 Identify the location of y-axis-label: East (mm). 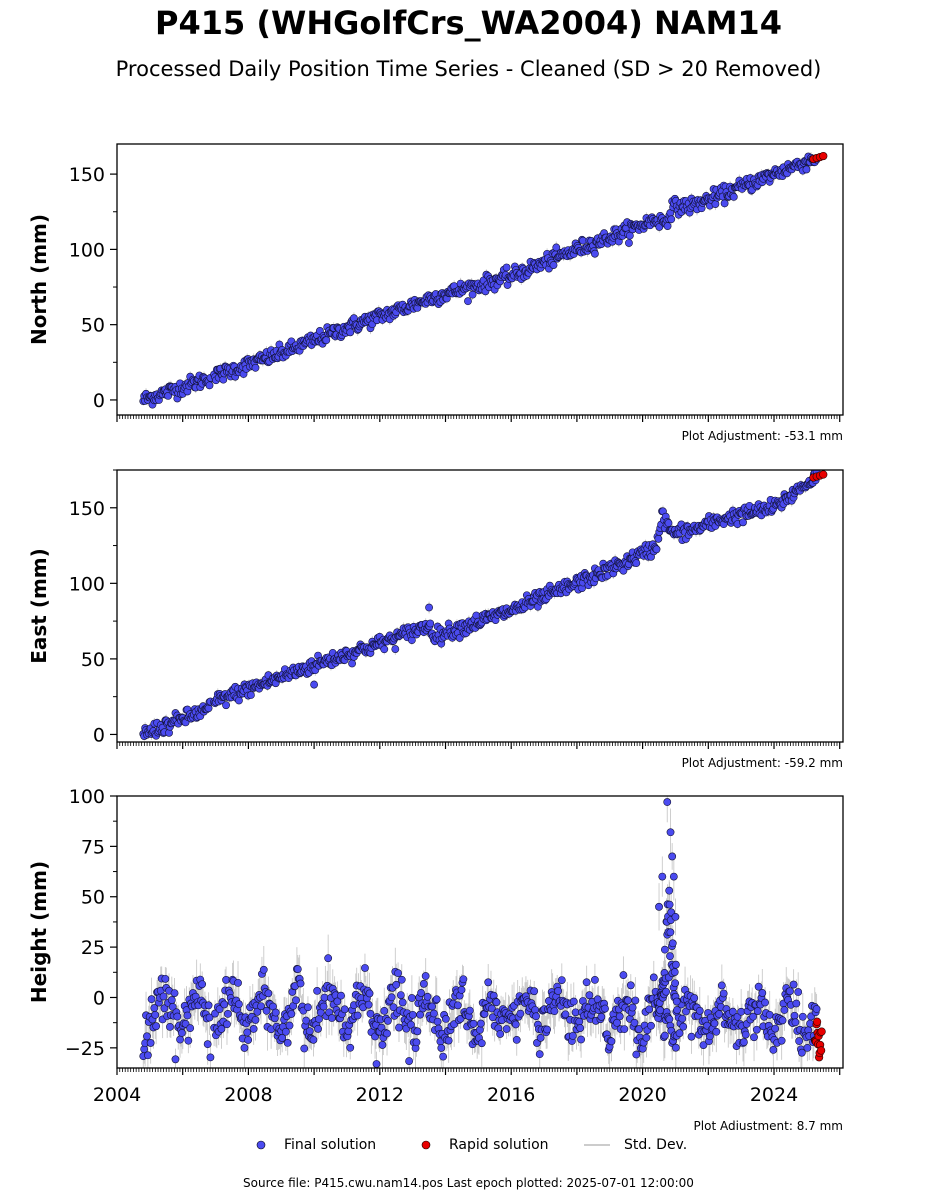
(39, 606).